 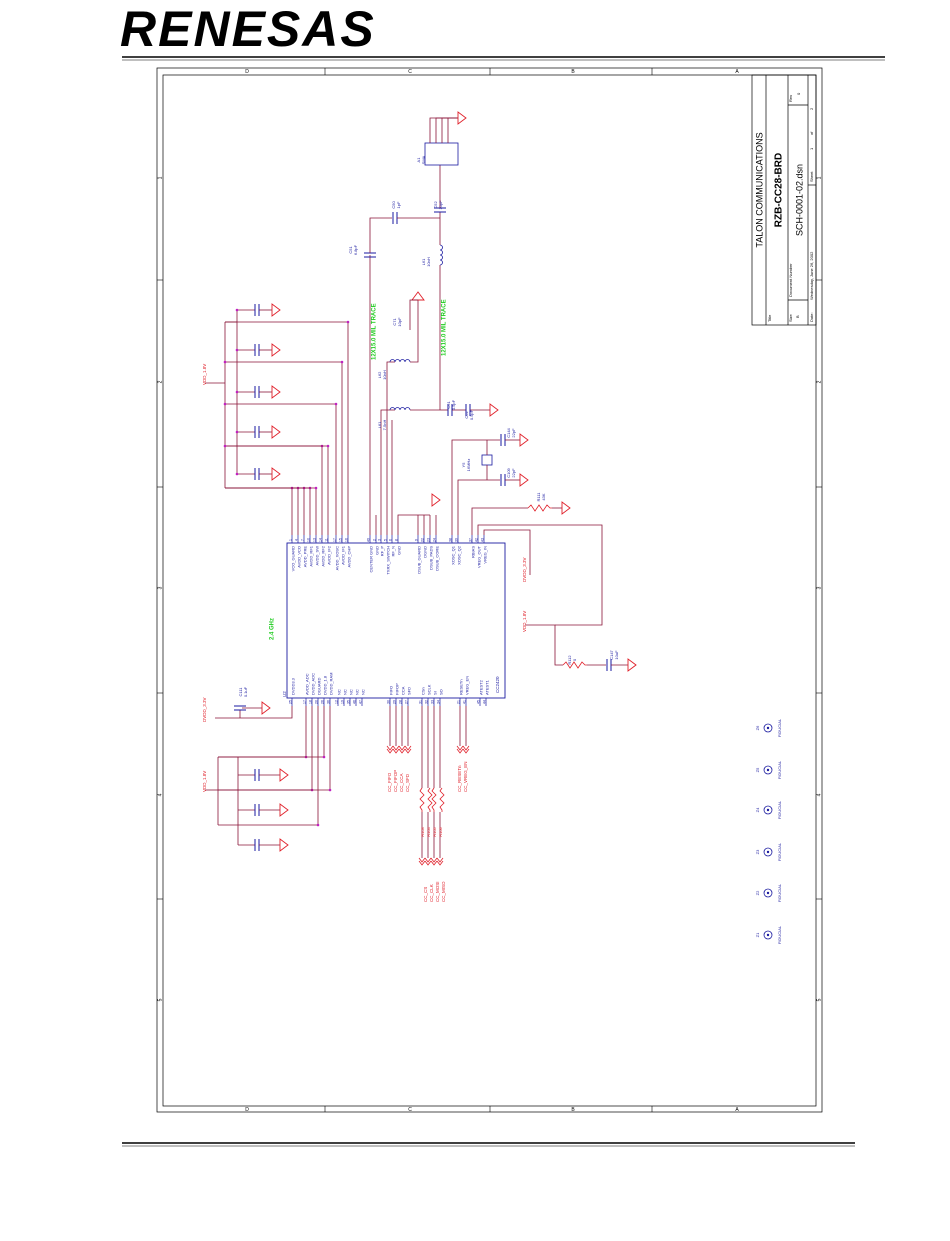 What do you see at coordinates (470, 540) in the screenshot?
I see `pin-number: 37` at bounding box center [470, 540].